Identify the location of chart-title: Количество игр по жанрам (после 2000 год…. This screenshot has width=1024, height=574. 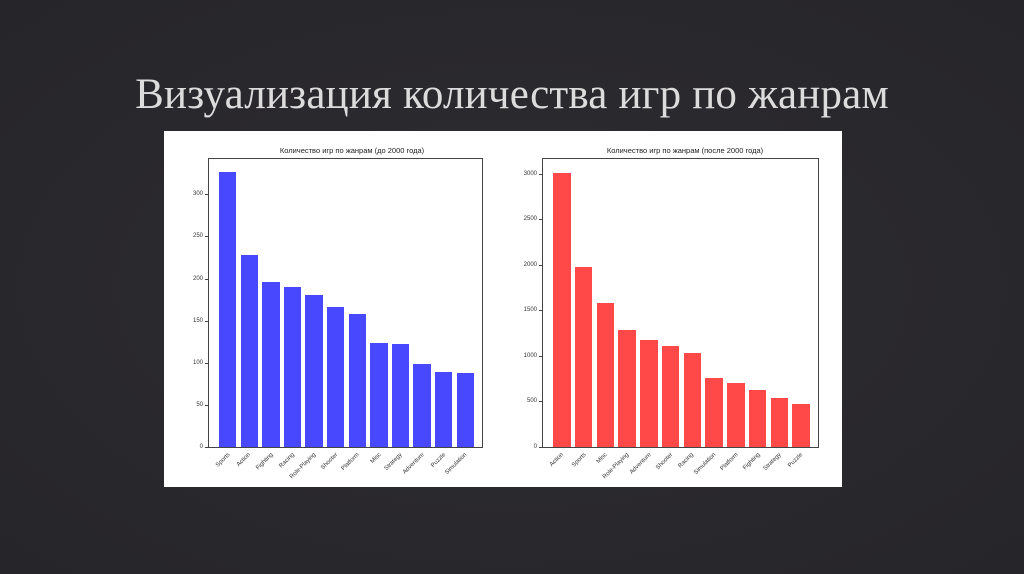
(685, 150).